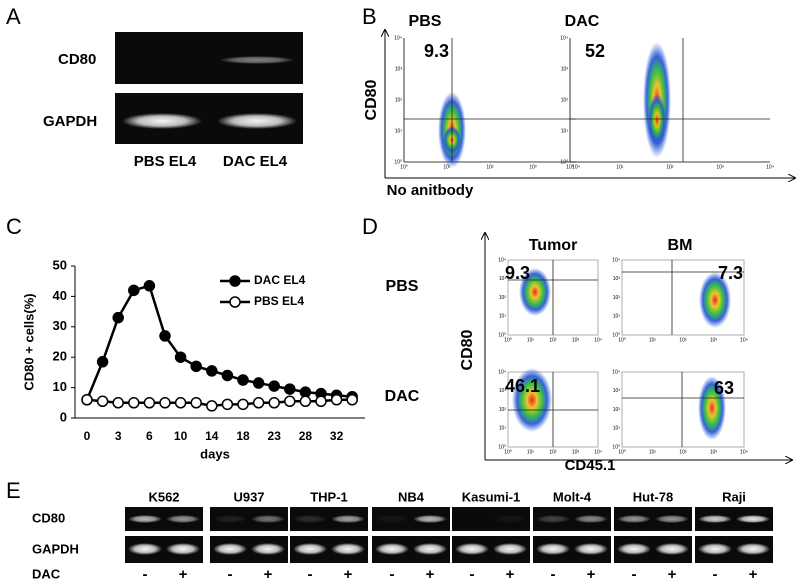 This screenshot has width=799, height=585. Describe the element at coordinates (436, 51) in the screenshot. I see `percent-label: 9.3` at that location.